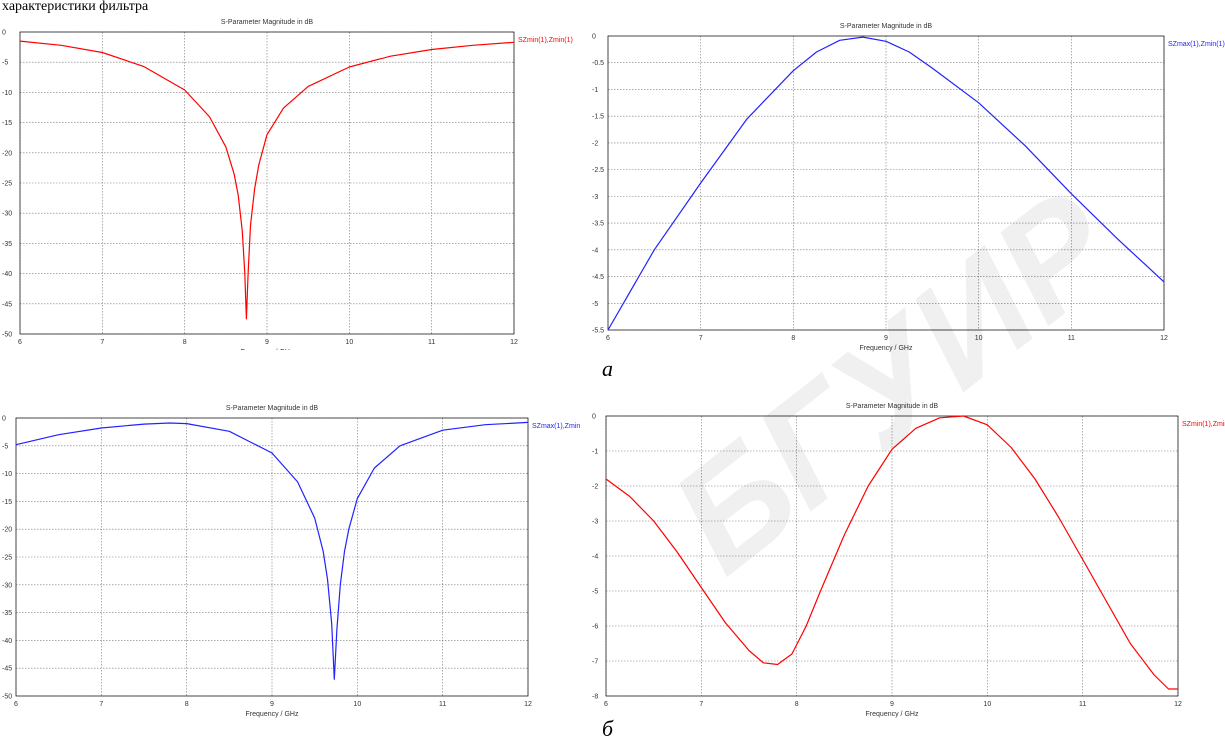  I want to click on y-tick-label: -3.5, so click(598, 224).